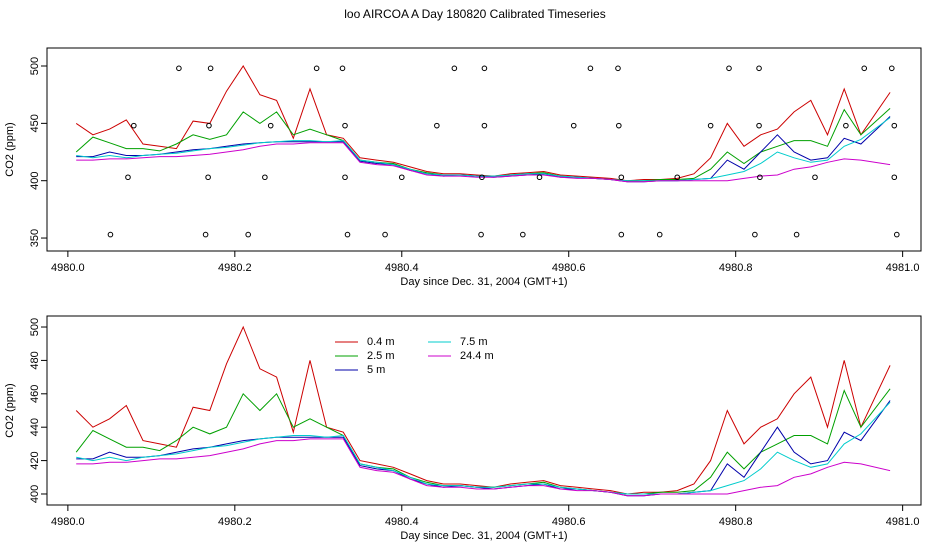 The width and height of the screenshot is (950, 550). Describe the element at coordinates (35, 123) in the screenshot. I see `y-tick-label: 450` at that location.